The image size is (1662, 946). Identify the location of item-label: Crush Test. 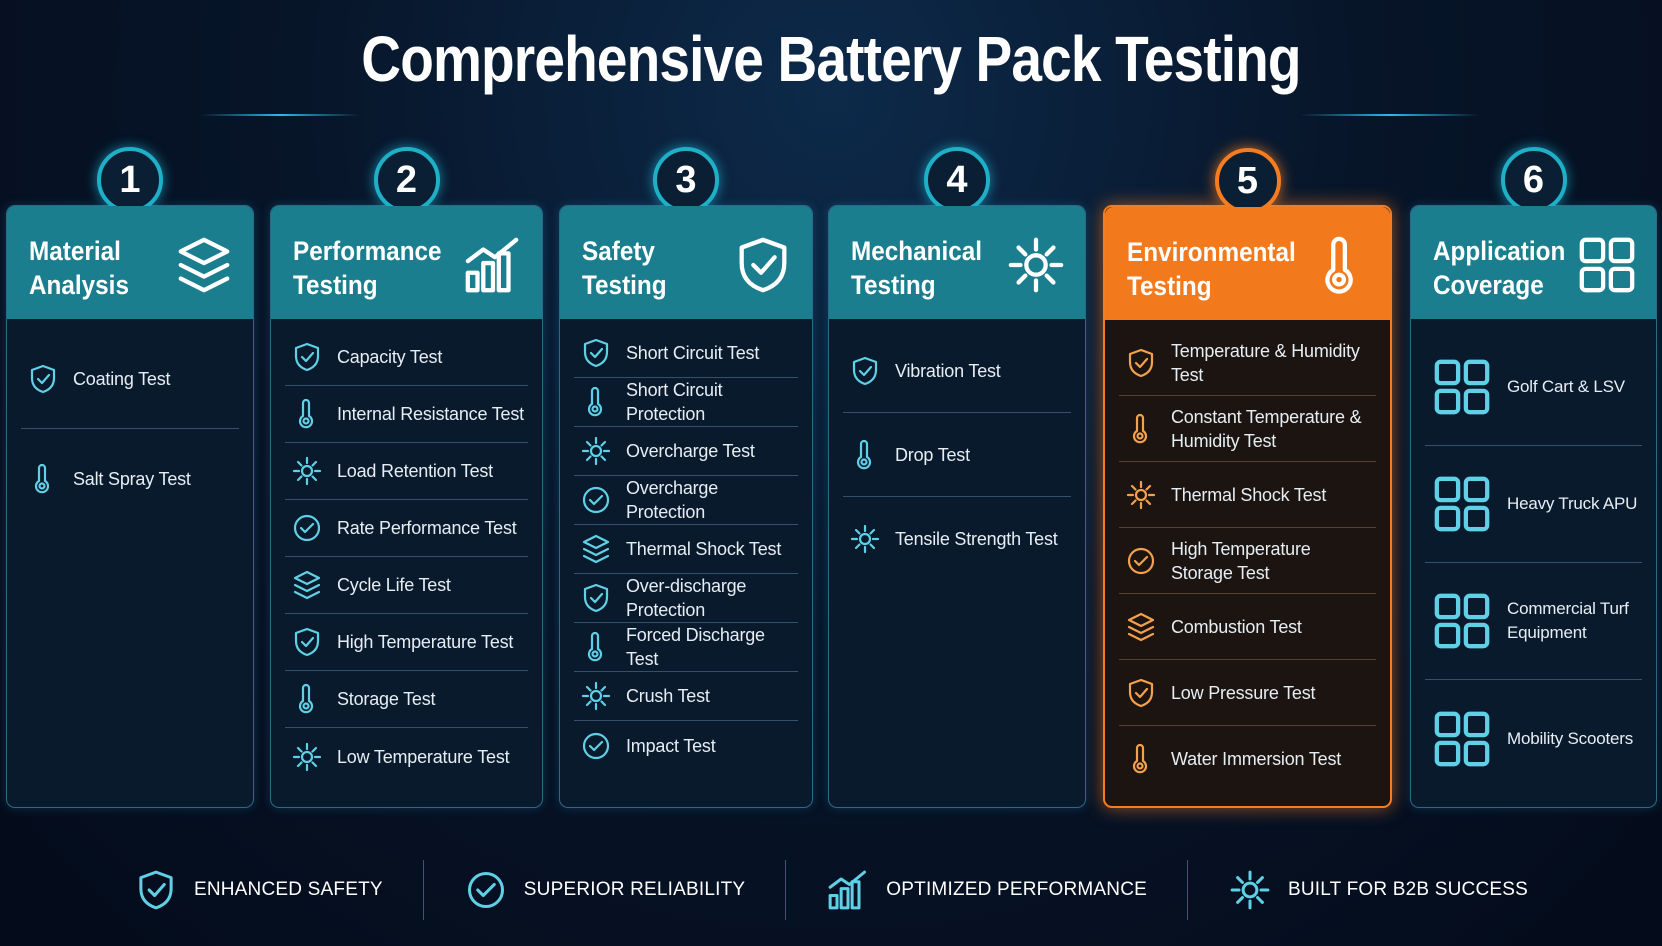
(668, 696).